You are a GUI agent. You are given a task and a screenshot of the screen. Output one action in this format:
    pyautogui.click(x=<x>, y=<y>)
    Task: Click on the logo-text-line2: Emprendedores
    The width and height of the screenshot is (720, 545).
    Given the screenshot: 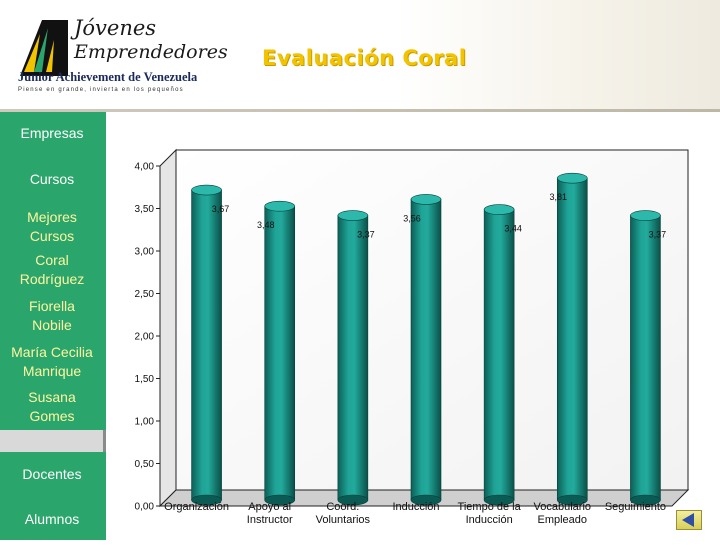 What is the action you would take?
    pyautogui.click(x=151, y=52)
    